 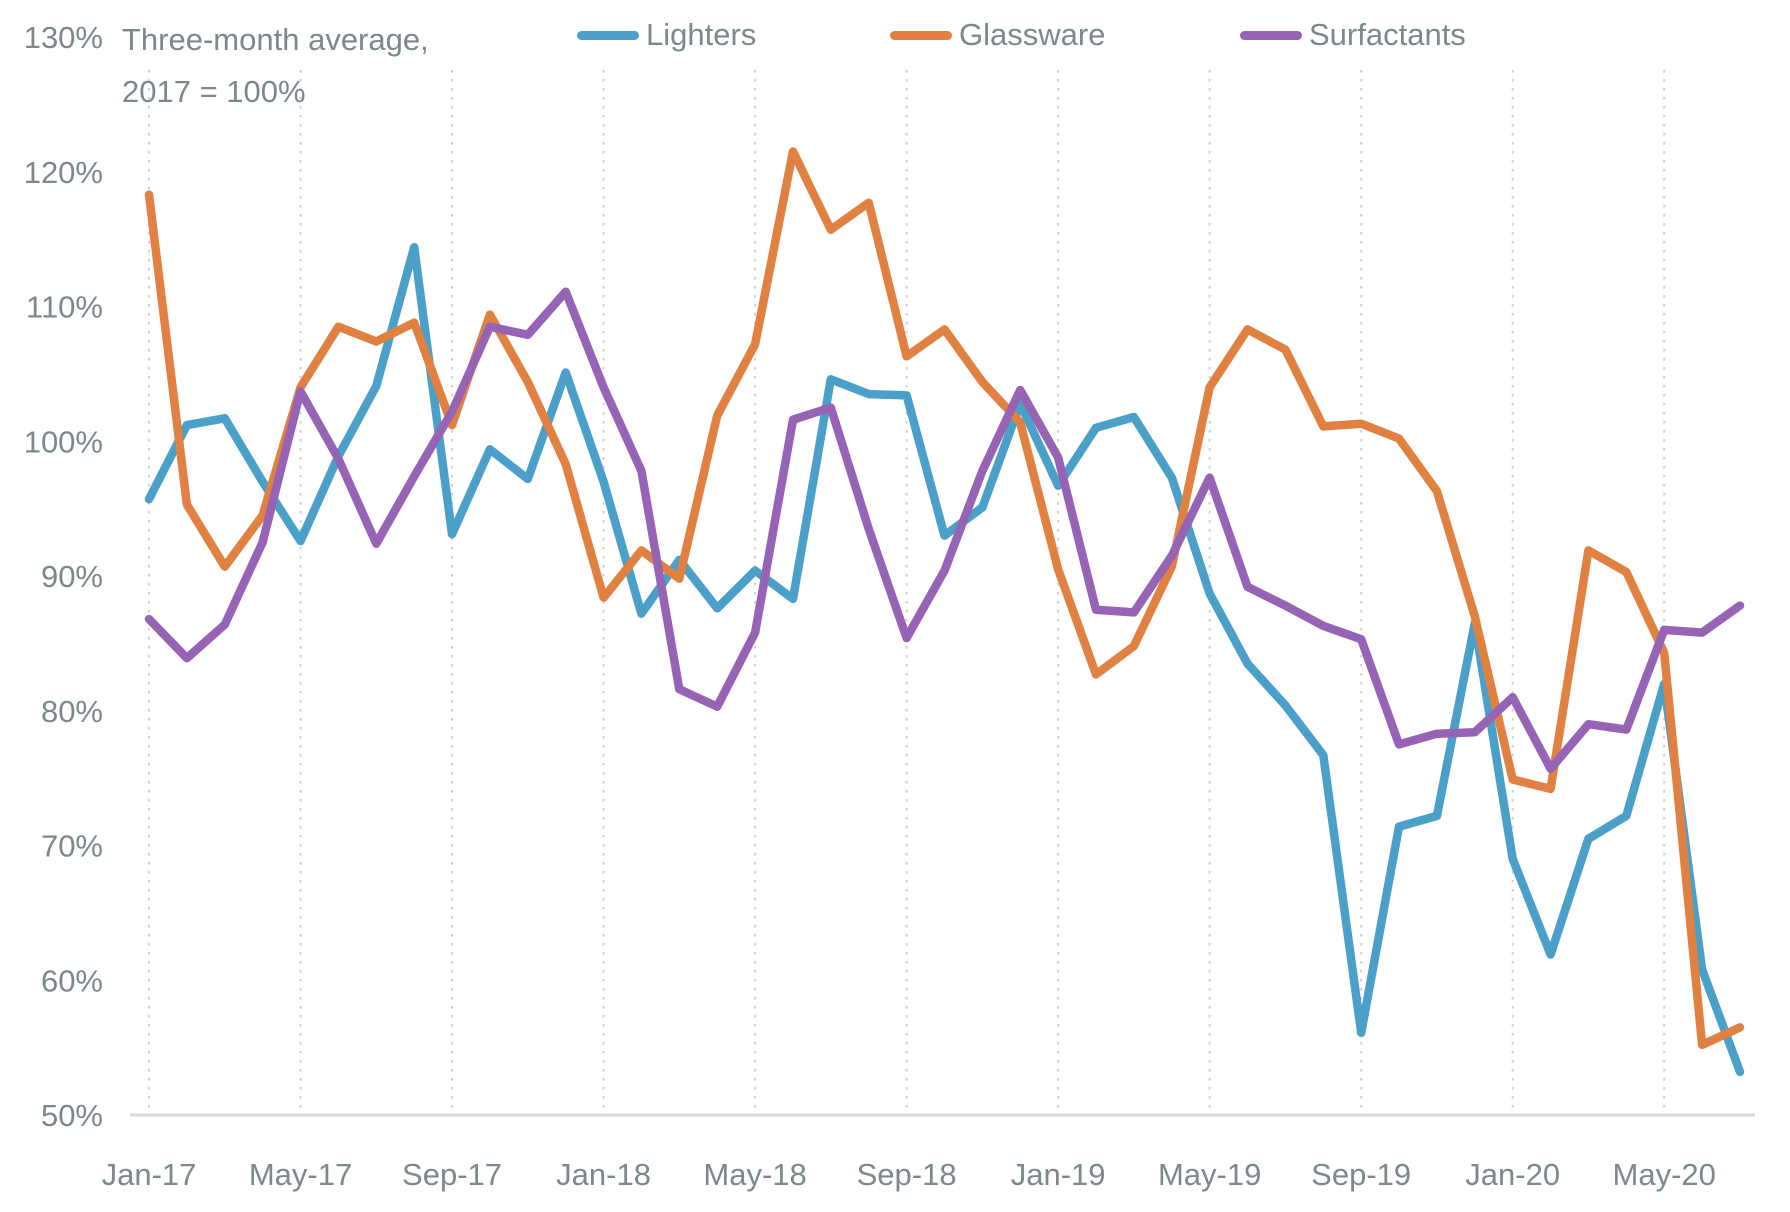 What do you see at coordinates (63, 441) in the screenshot?
I see `y-tick-label: 100%` at bounding box center [63, 441].